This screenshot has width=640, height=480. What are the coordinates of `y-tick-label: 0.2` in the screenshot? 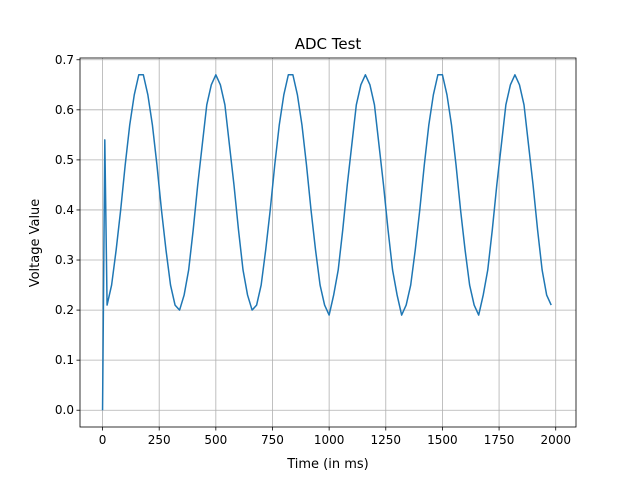 It's located at (64, 310).